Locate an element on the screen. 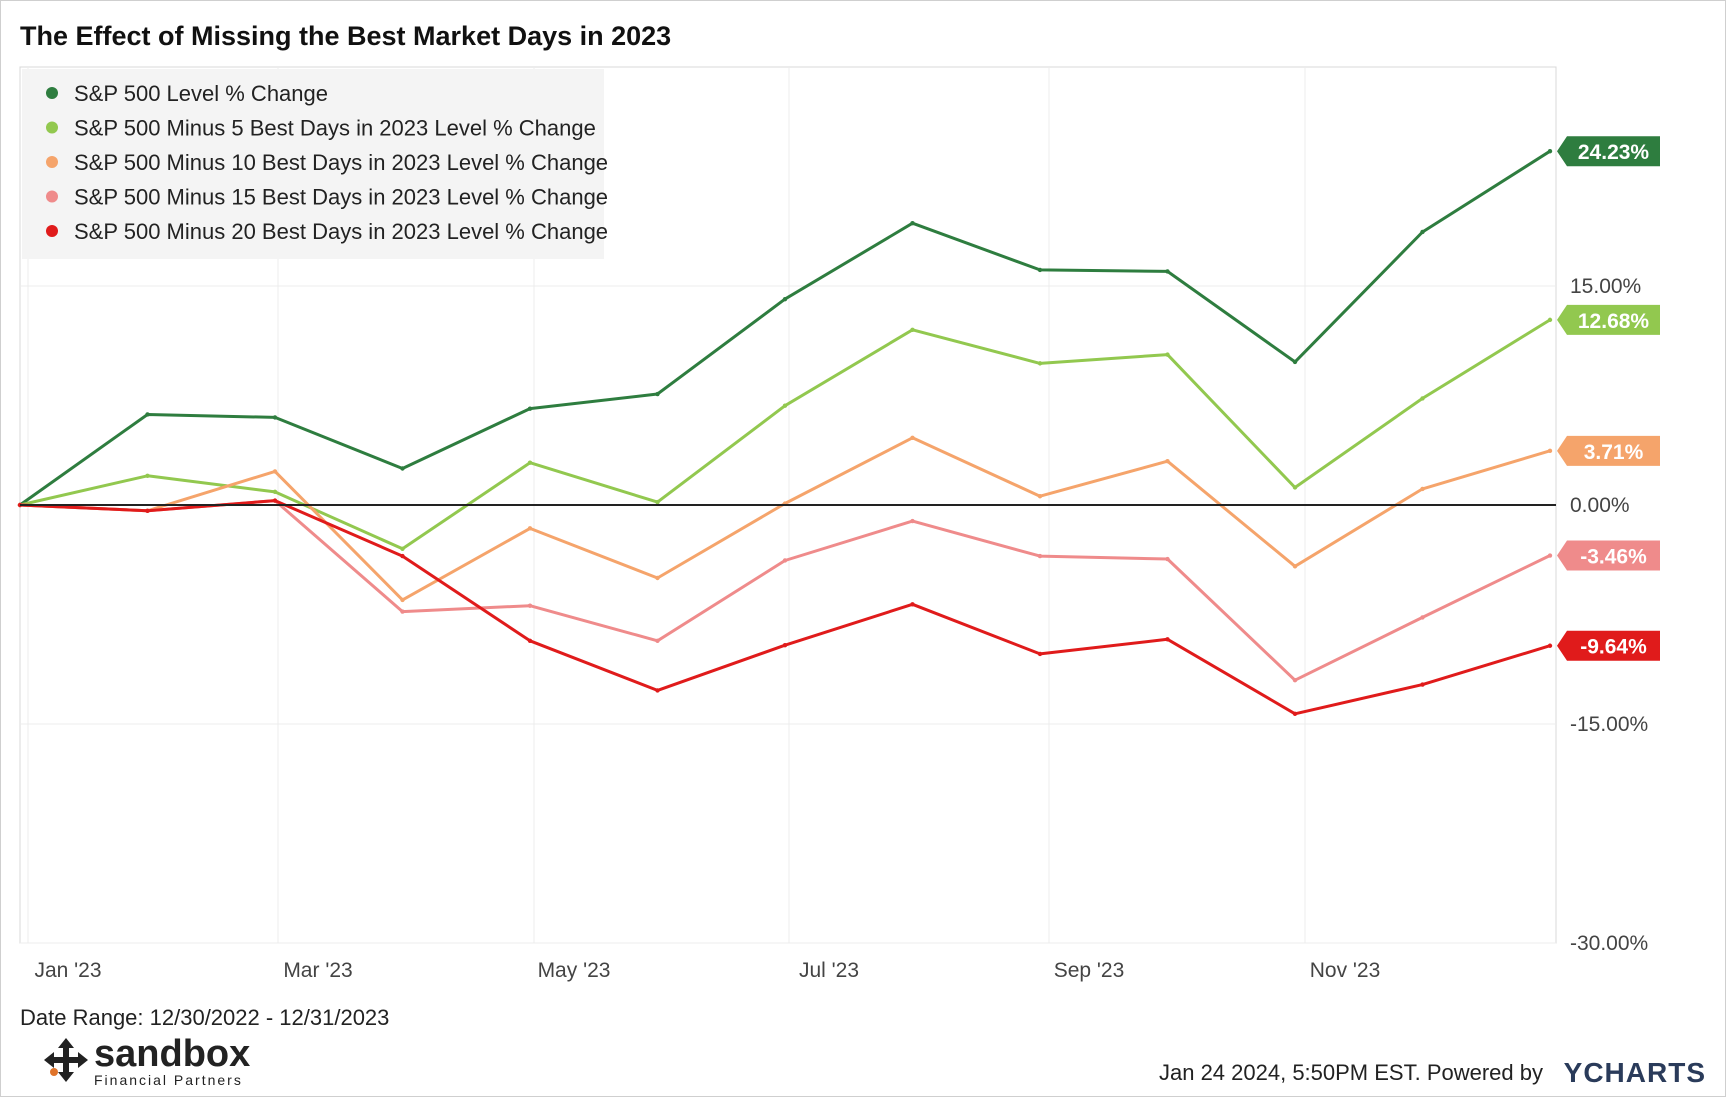 This screenshot has height=1097, width=1726. y-tick-label: 0.00% is located at coordinates (1600, 505).